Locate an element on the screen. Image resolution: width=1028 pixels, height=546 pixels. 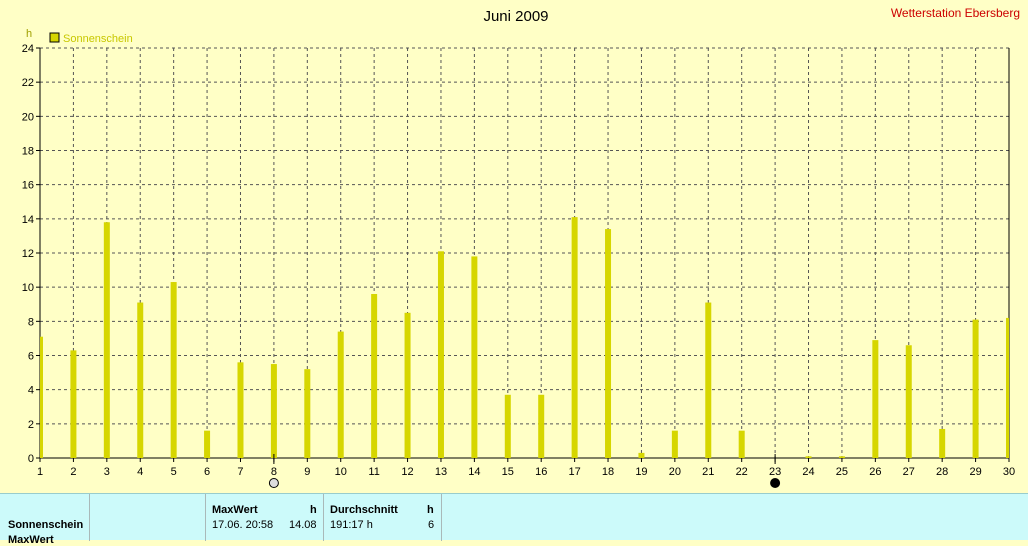
x-tick-label: 2 is located at coordinates (73, 472).